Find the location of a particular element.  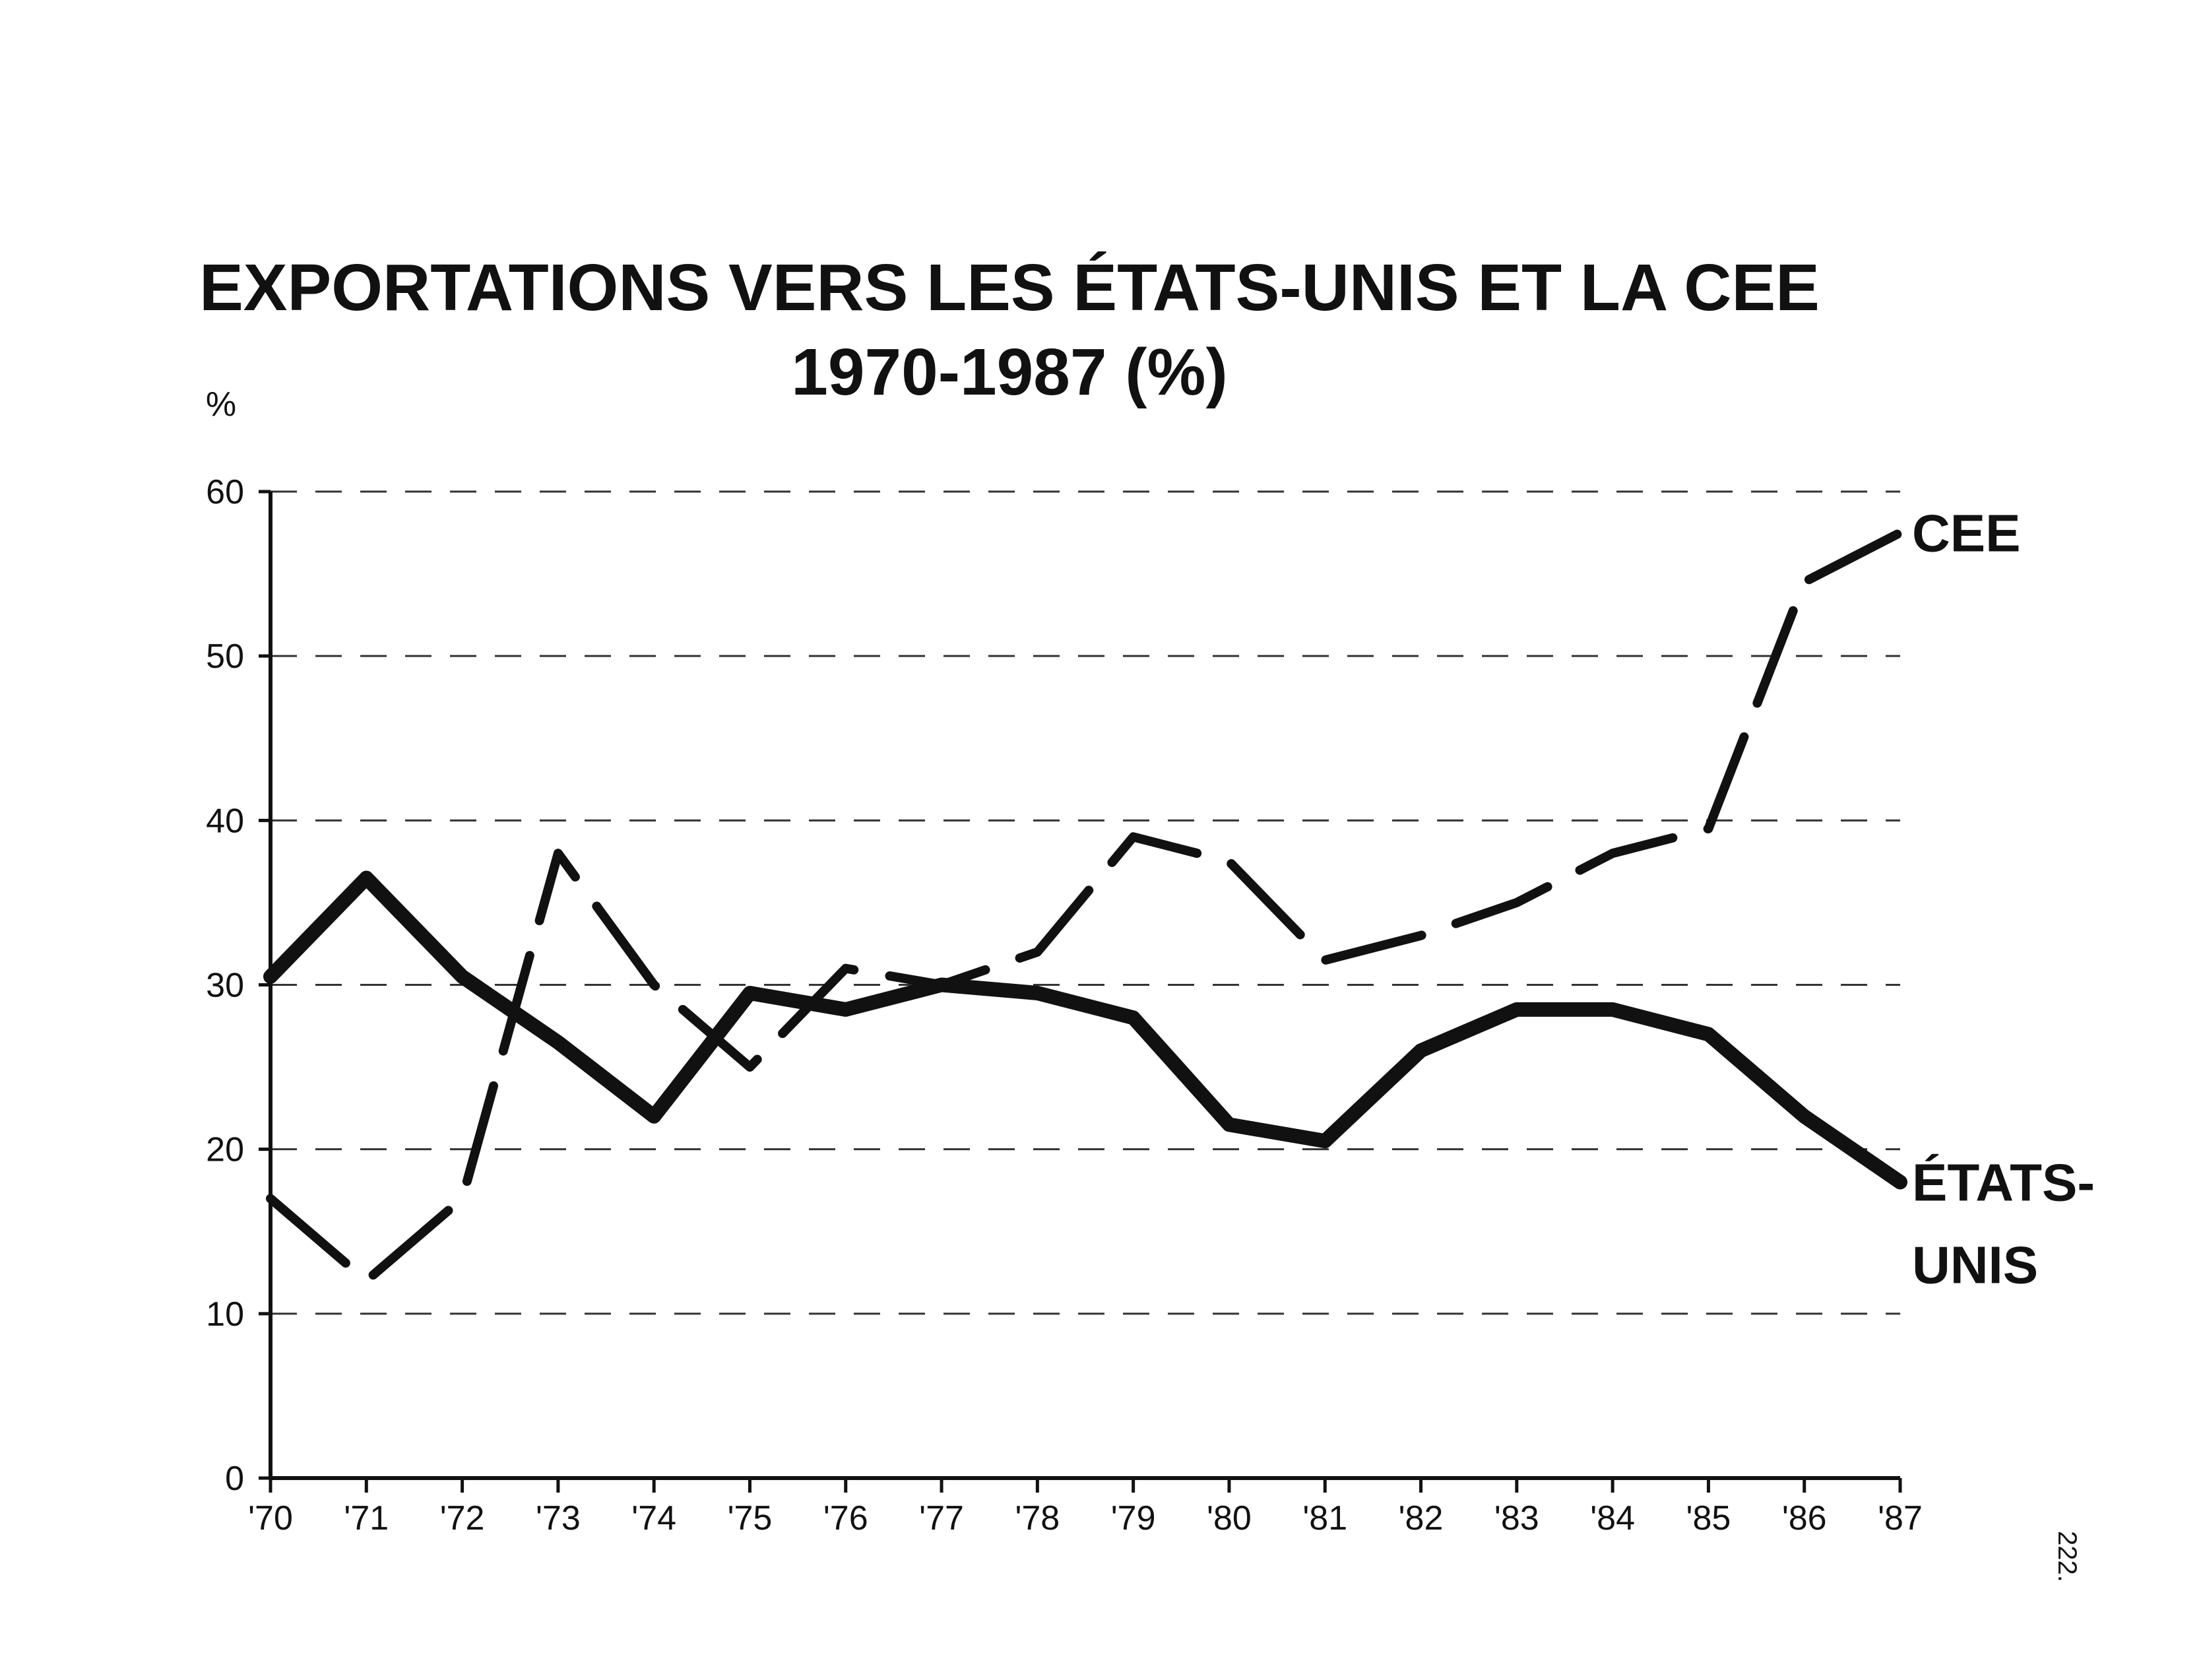

y-tick-label: 30 is located at coordinates (225, 986).